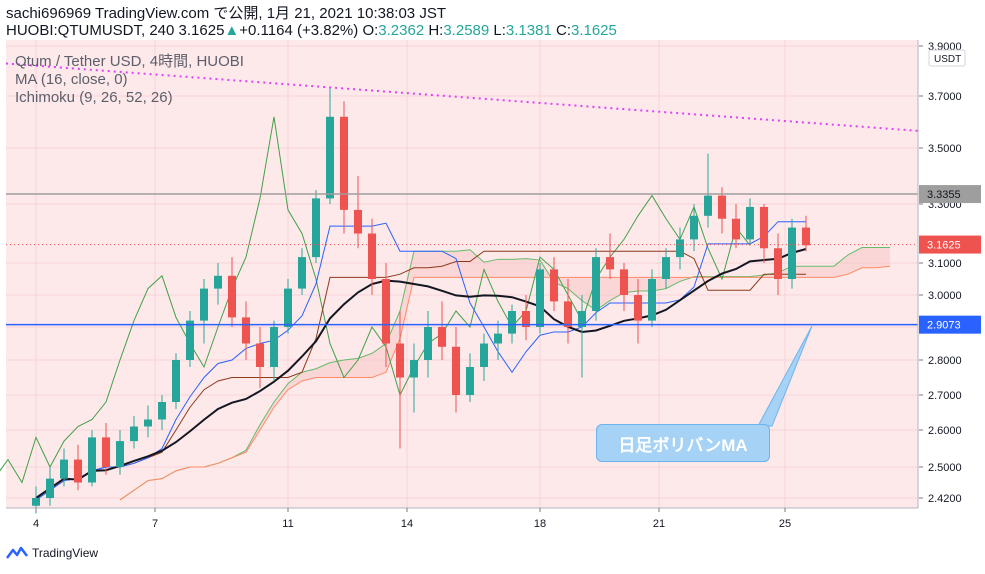  I want to click on time-tick-label: 14, so click(407, 524).